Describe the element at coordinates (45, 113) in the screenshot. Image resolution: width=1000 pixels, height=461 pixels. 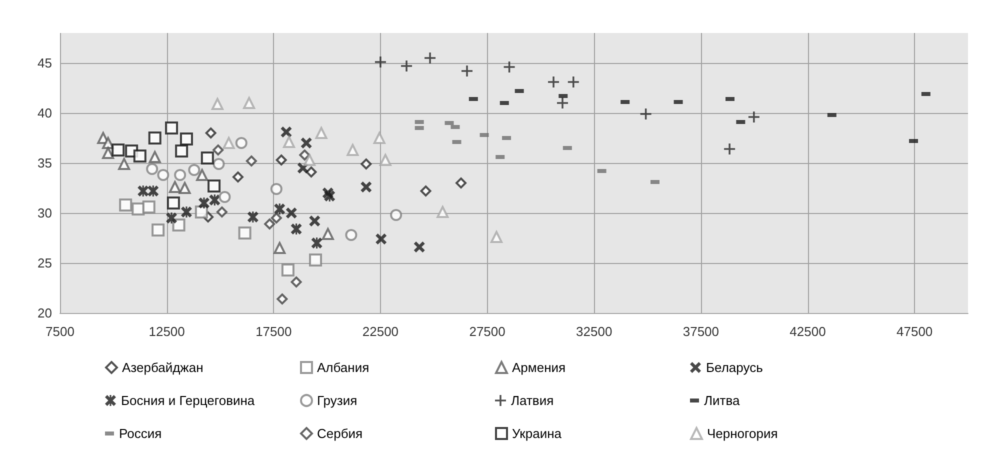
I see `y-tick-label: 40` at that location.